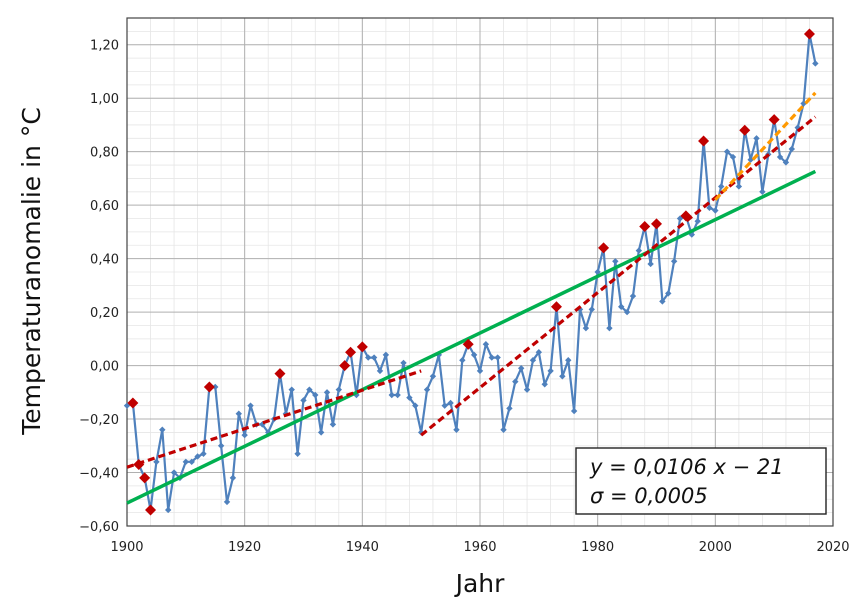 This screenshot has width=864, height=610. What do you see at coordinates (701, 481) in the screenshot?
I see `annotation-box` at bounding box center [701, 481].